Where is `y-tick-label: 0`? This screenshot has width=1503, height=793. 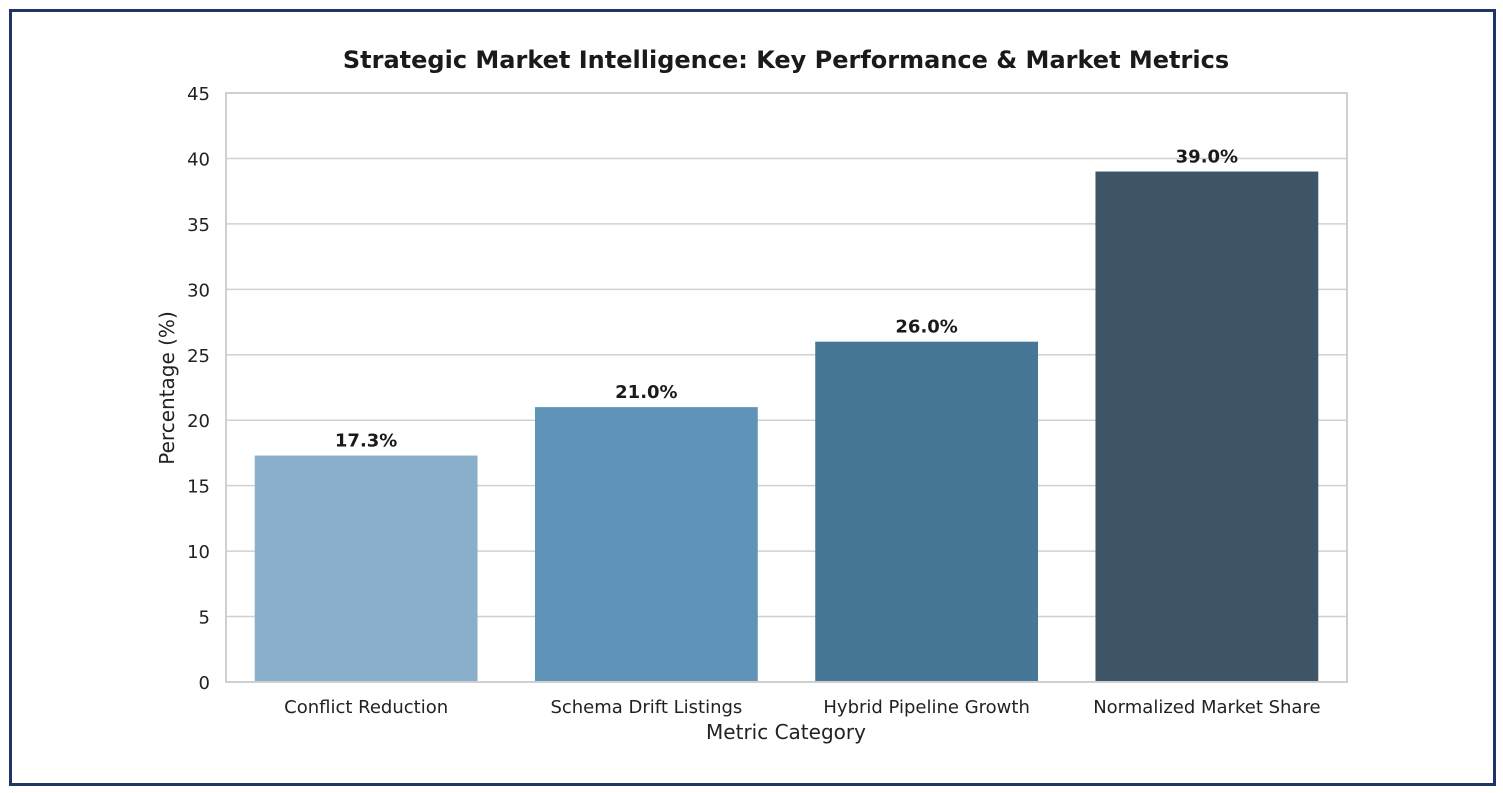
y-tick-label: 0 is located at coordinates (204, 683).